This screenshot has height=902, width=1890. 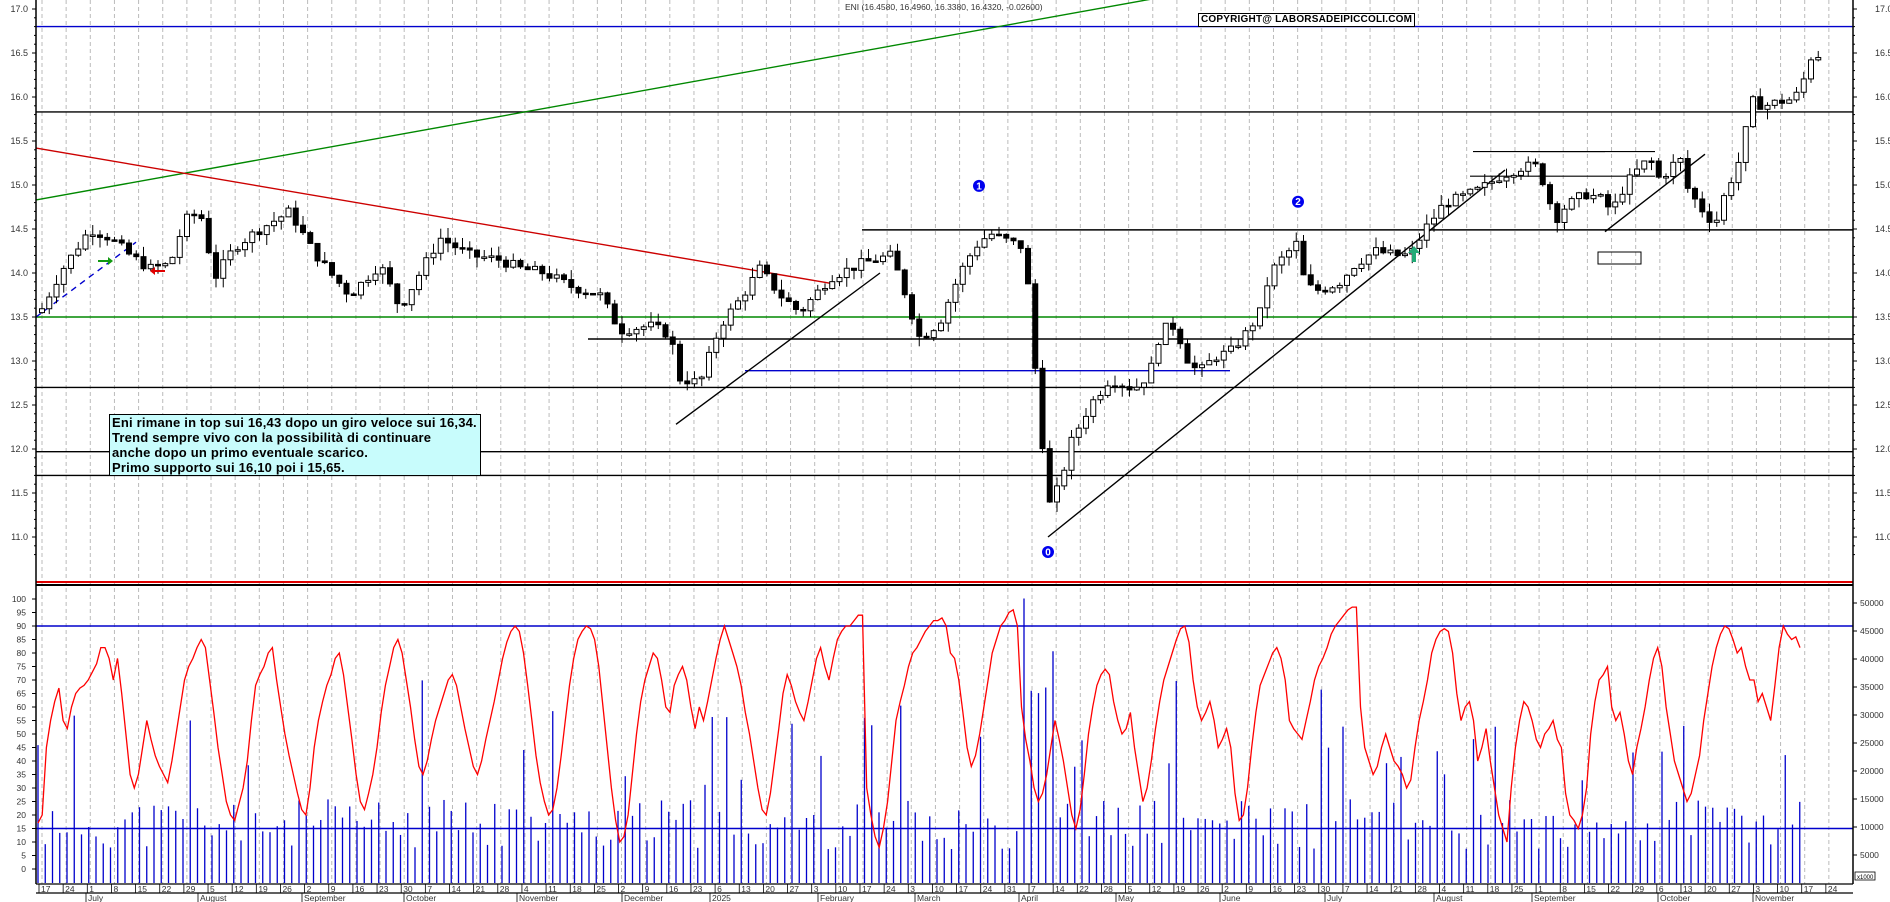 What do you see at coordinates (1640, 889) in the screenshot?
I see `svg-text: 29` at bounding box center [1640, 889].